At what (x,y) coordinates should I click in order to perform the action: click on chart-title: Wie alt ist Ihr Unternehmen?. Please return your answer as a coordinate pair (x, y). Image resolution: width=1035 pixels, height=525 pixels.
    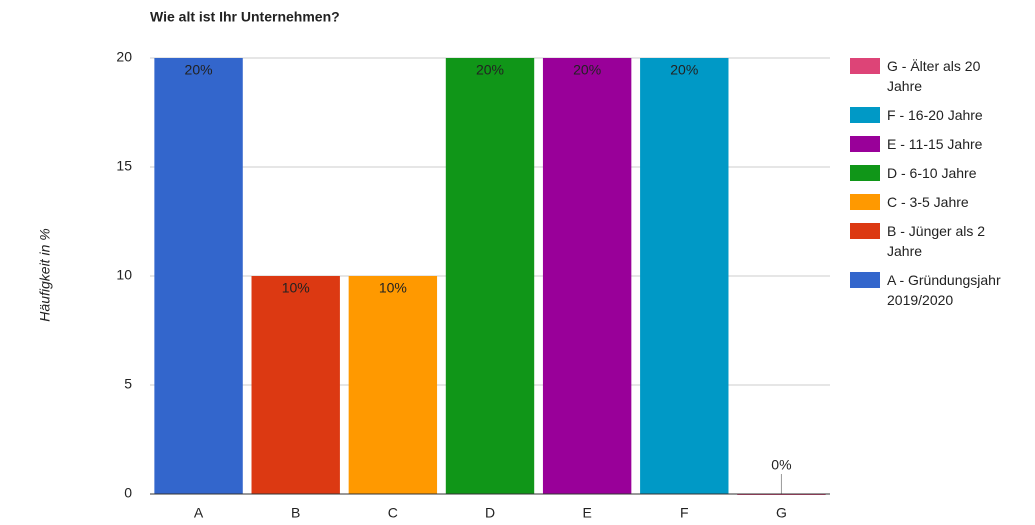
    Looking at the image, I should click on (245, 17).